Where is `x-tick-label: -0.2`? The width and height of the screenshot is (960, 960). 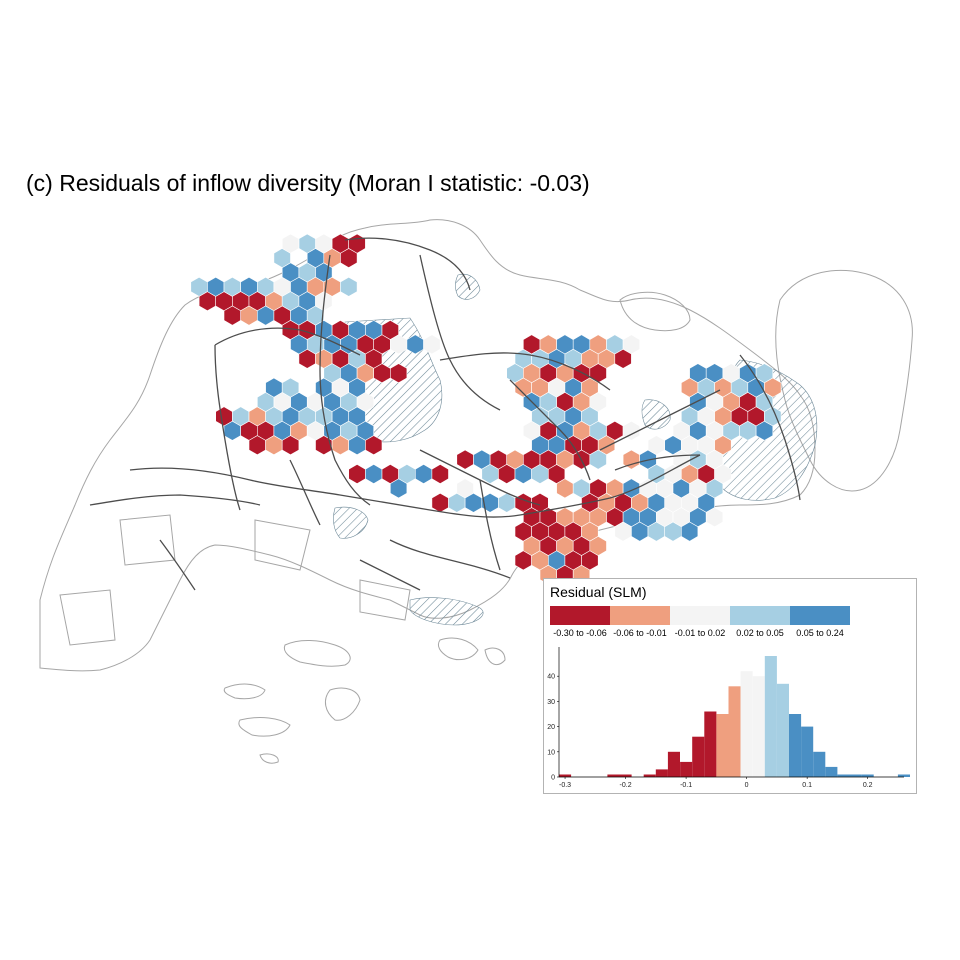 x-tick-label: -0.2 is located at coordinates (626, 785).